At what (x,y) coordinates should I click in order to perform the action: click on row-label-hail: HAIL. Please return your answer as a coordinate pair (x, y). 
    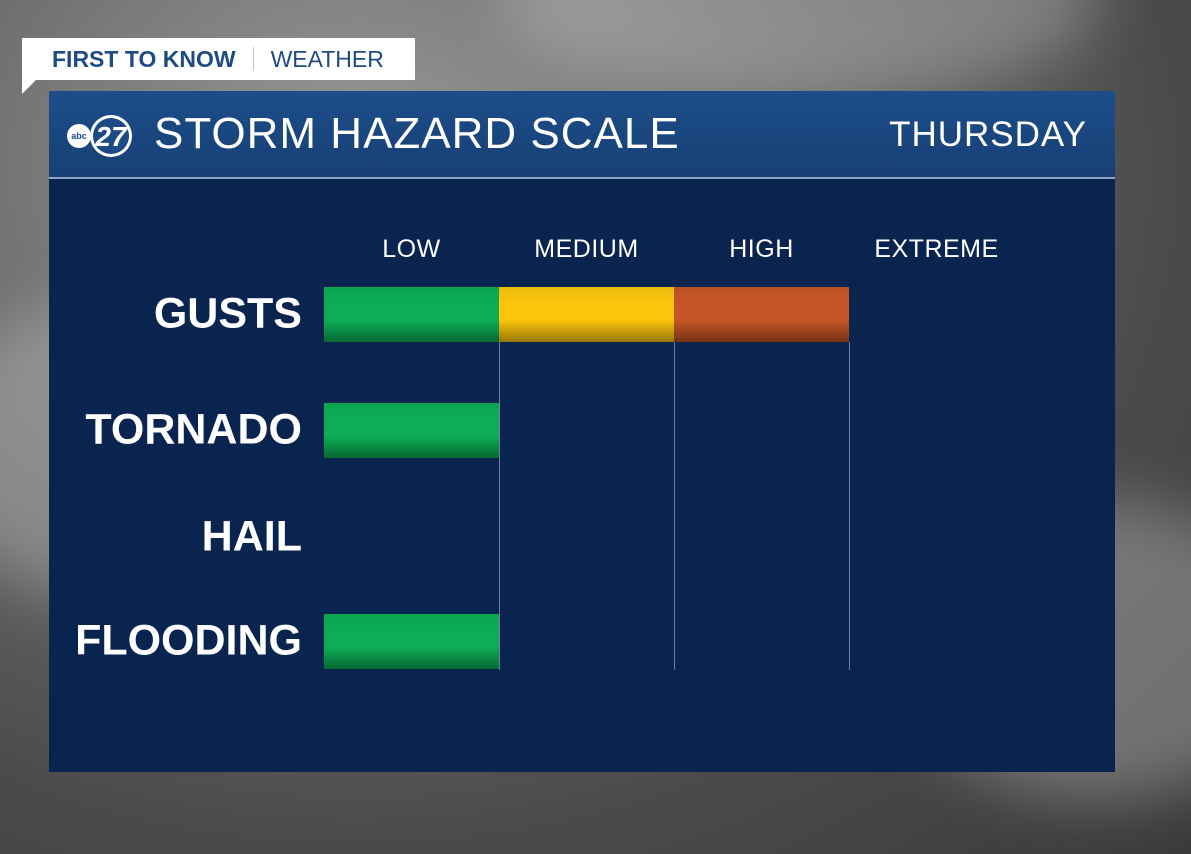
    Looking at the image, I should click on (251, 536).